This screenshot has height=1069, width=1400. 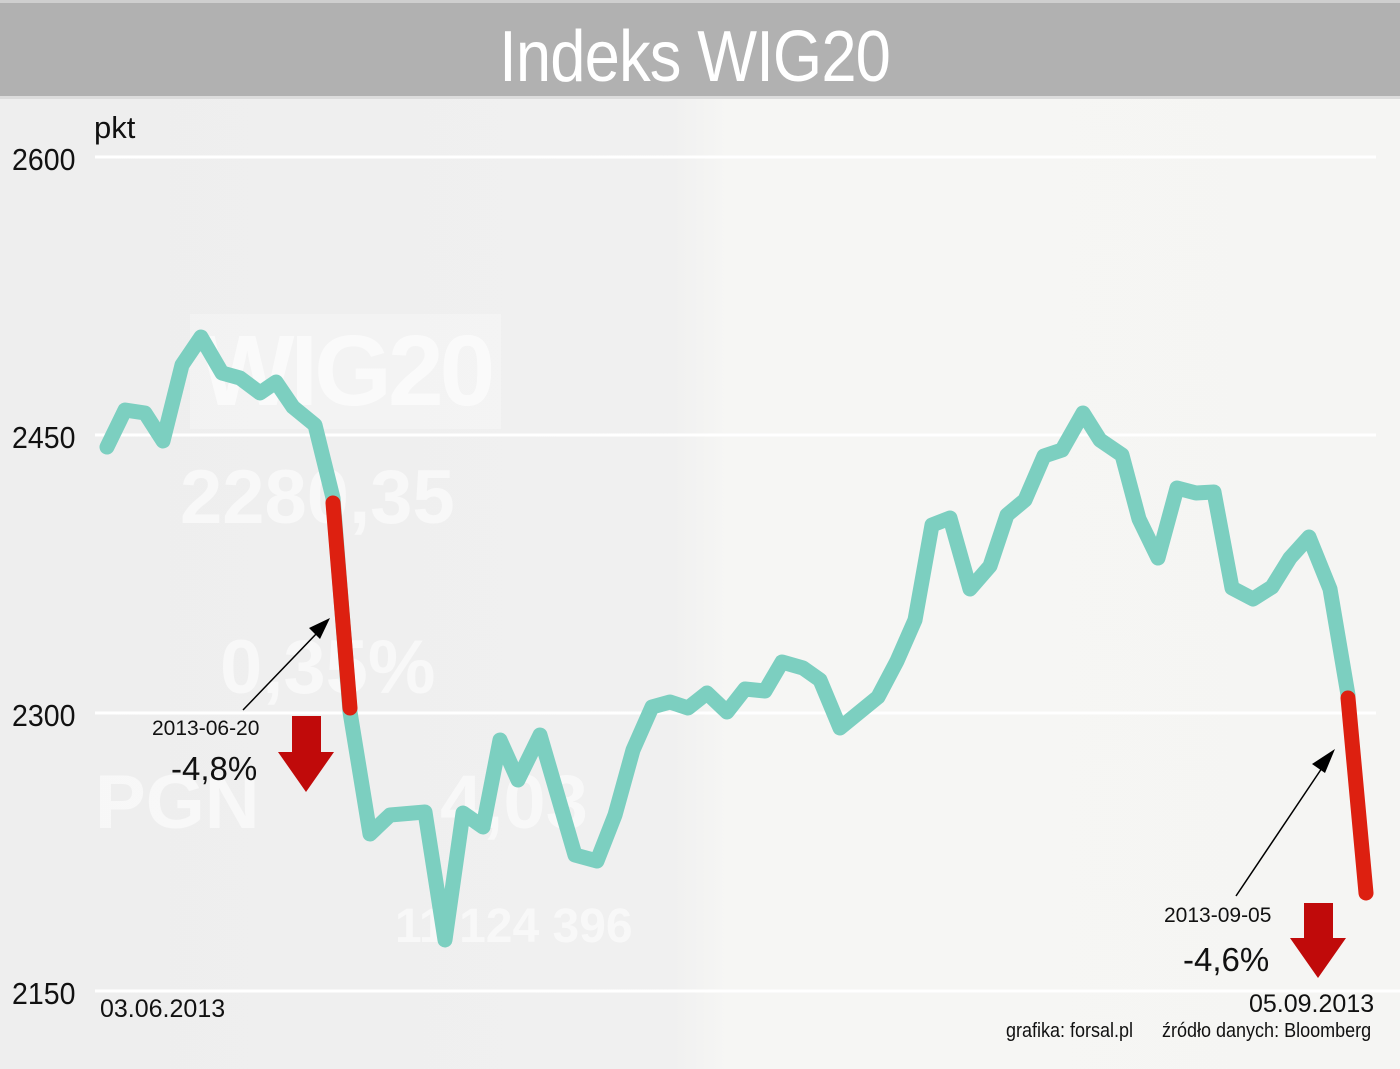 What do you see at coordinates (341, 605) in the screenshot?
I see `drop-highlight-june` at bounding box center [341, 605].